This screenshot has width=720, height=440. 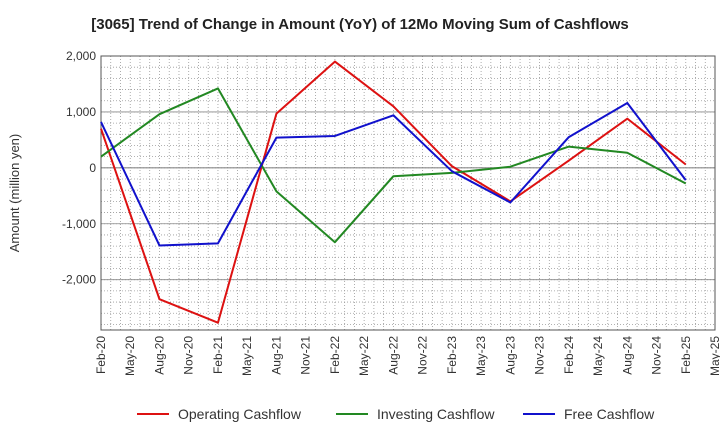 I want to click on y-tick-label: 1,000, so click(x=81, y=112).